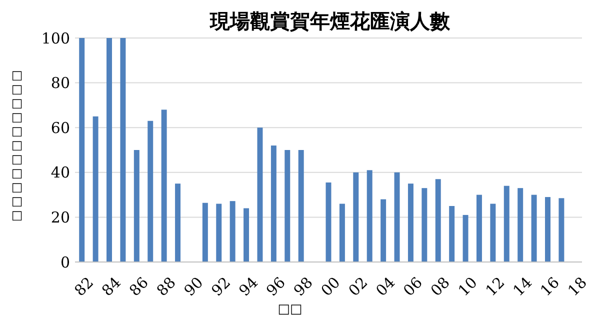 The image size is (600, 325). What do you see at coordinates (303, 287) in the screenshot?
I see `x-tick-label: 98` at bounding box center [303, 287].